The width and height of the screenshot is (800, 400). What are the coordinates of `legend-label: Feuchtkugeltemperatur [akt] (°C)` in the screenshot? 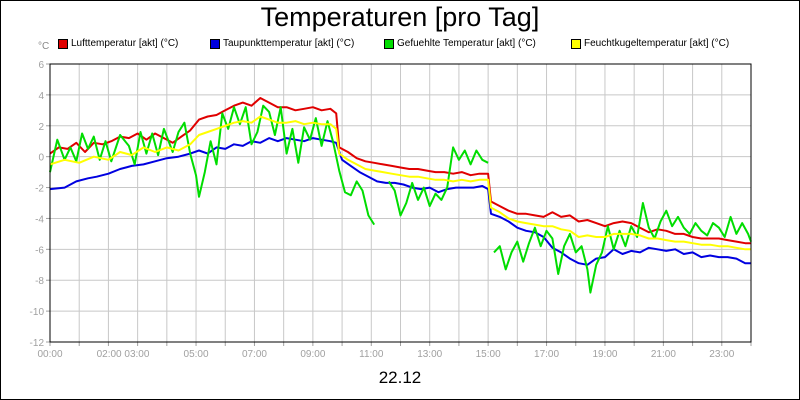 It's located at (657, 43).